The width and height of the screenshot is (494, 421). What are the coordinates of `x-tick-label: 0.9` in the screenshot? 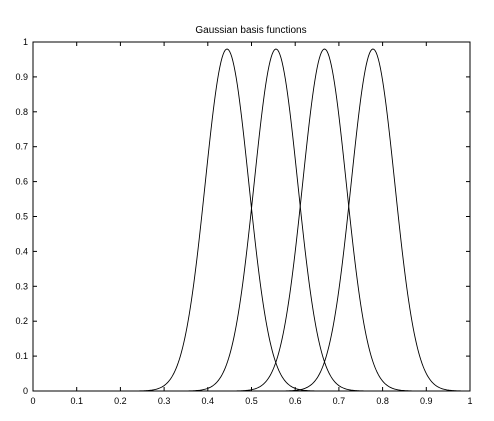 It's located at (426, 401).